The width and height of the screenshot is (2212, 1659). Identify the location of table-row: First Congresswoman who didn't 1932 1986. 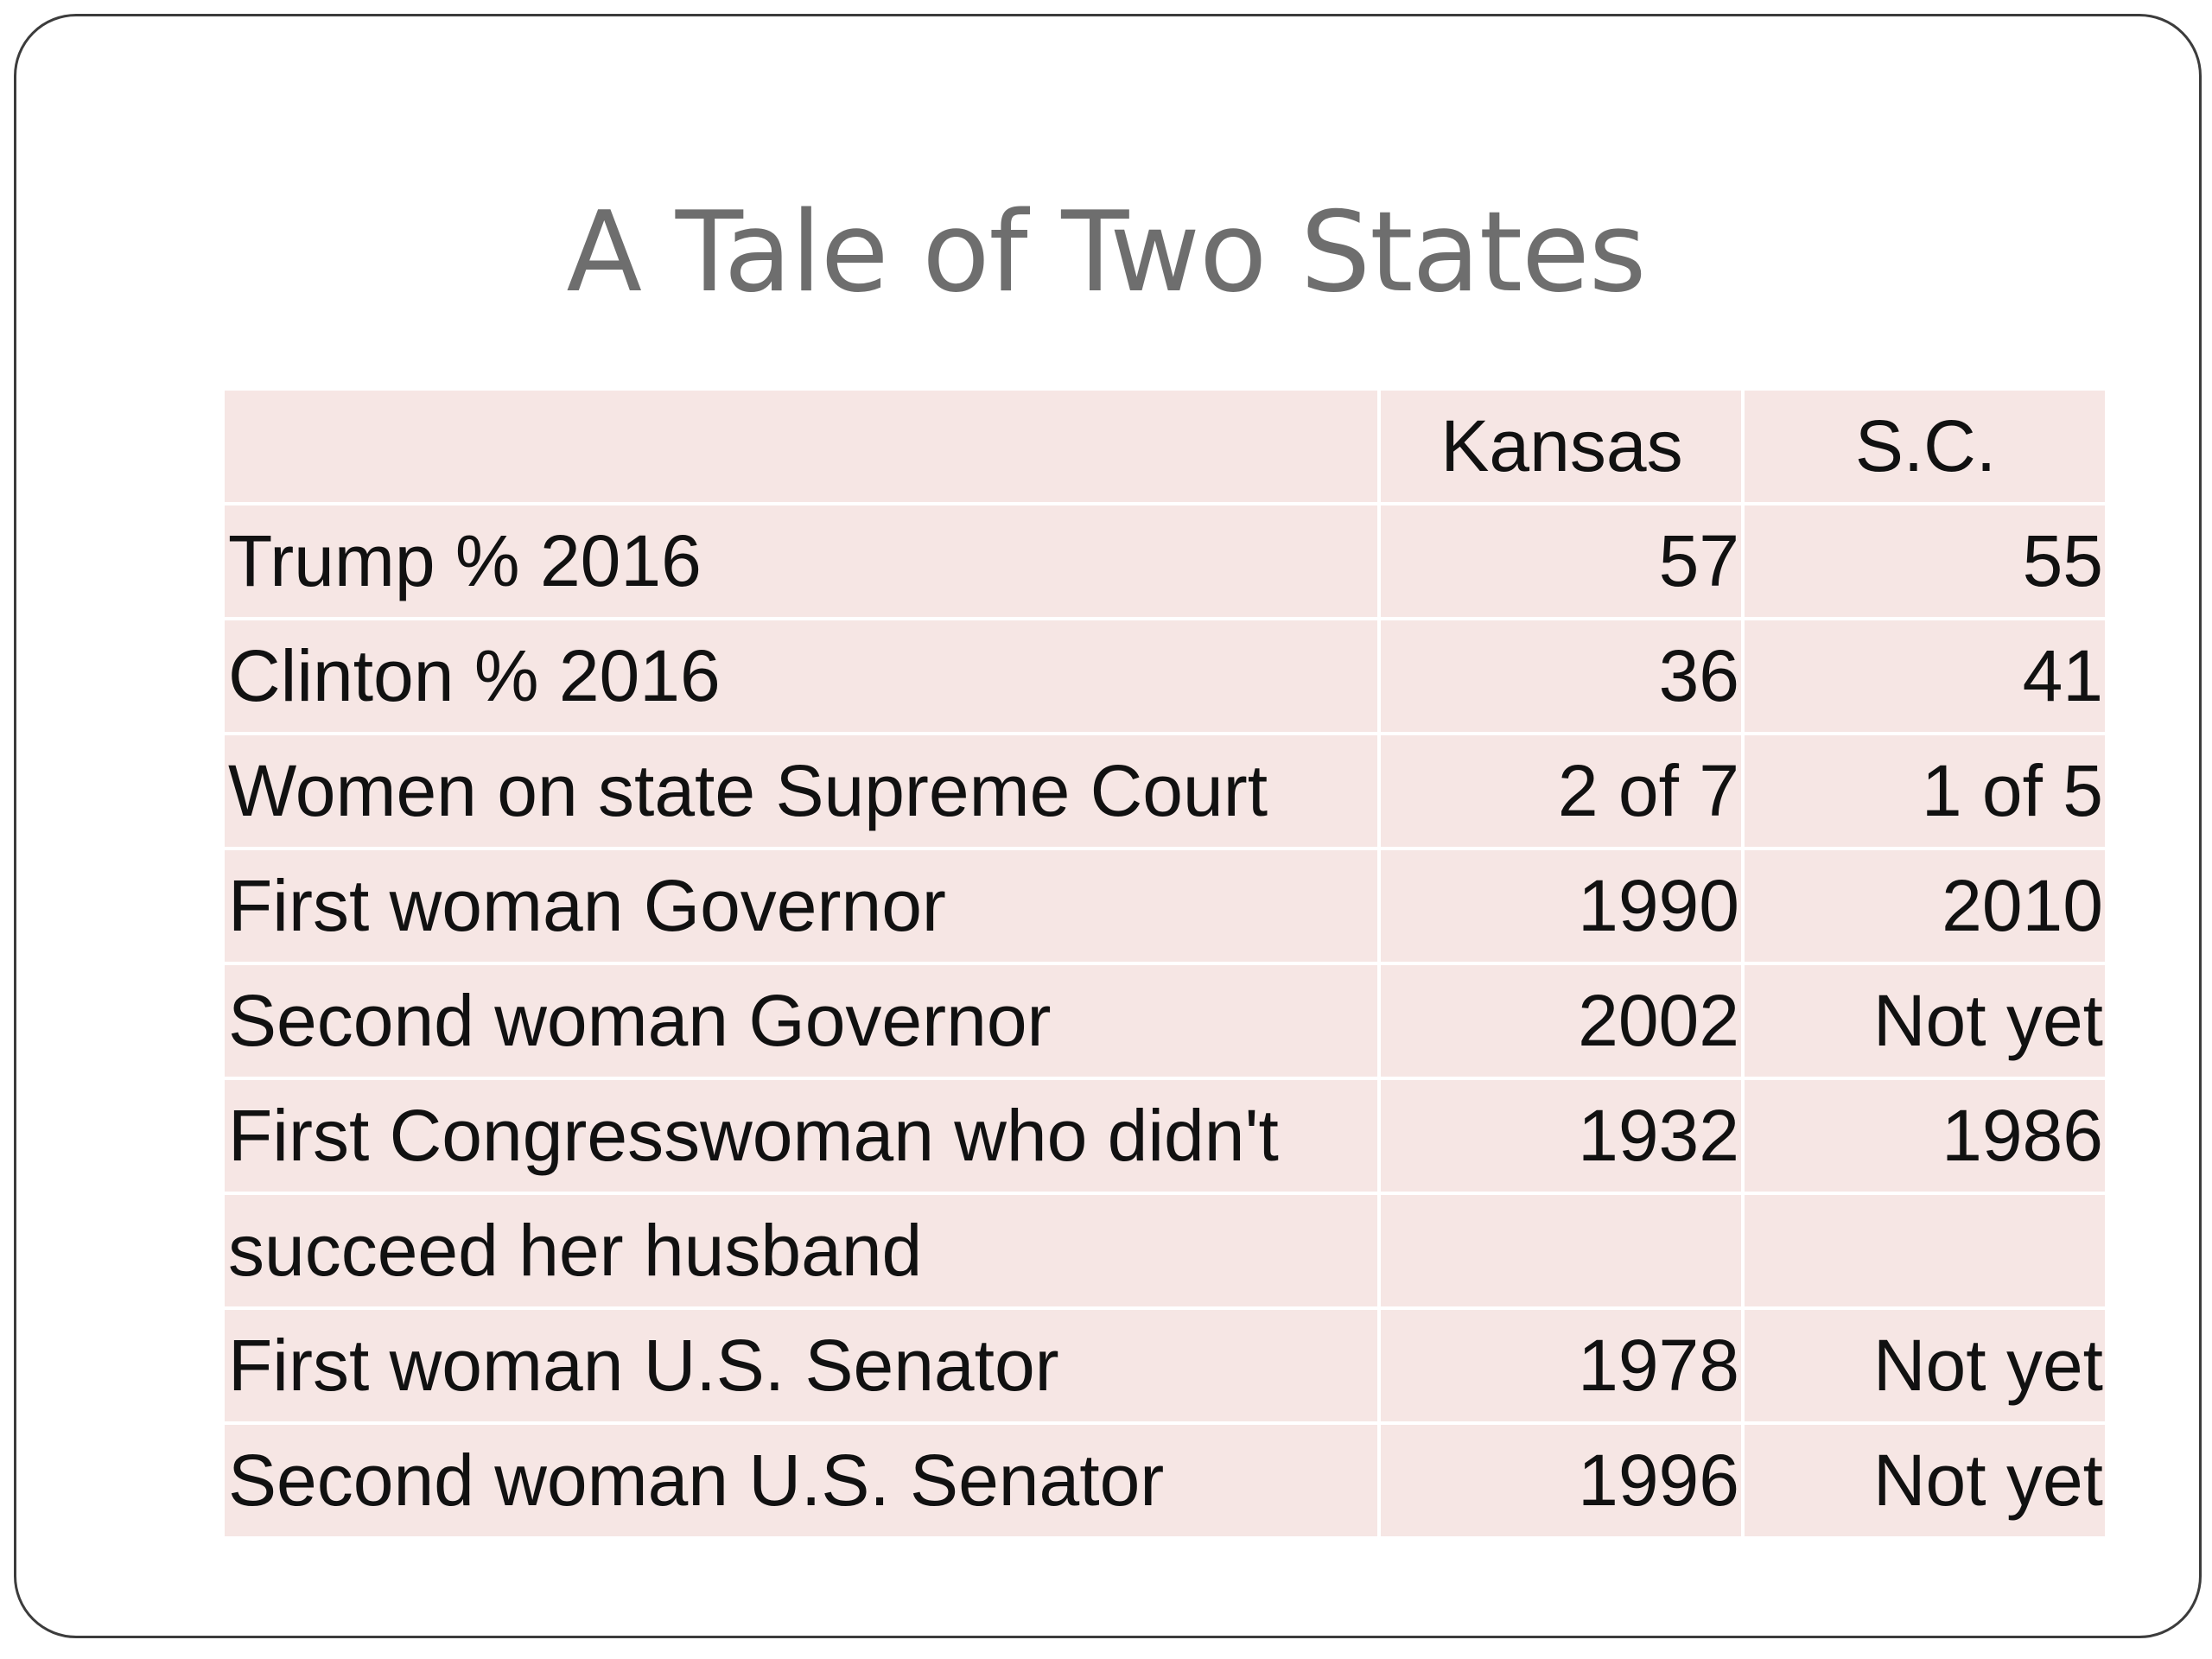
(1164, 1136).